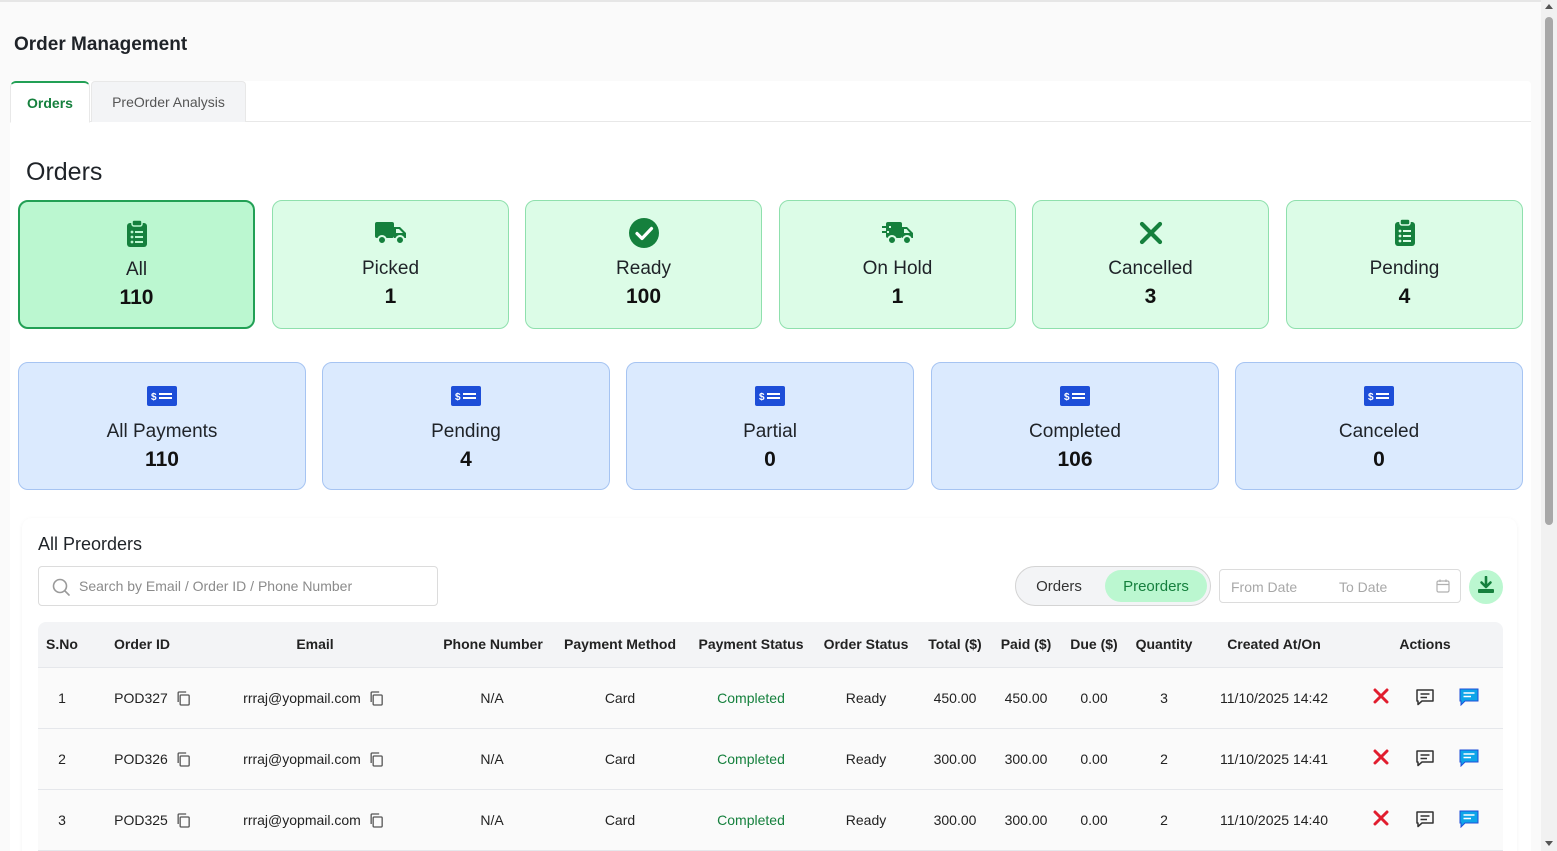 This screenshot has height=851, width=1557. I want to click on cell-total: 450.00, so click(955, 698).